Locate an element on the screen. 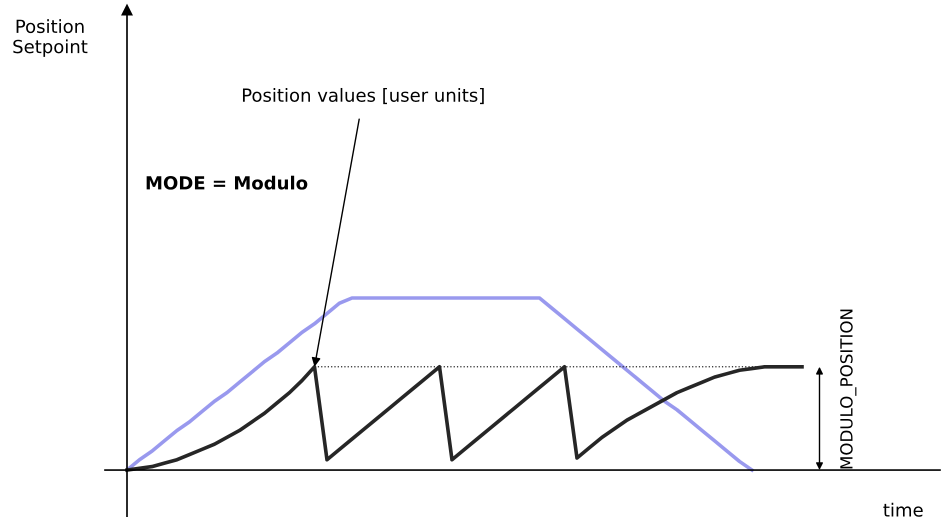 This screenshot has width=947, height=517. text: Position Setpoint is located at coordinates (50, 38).